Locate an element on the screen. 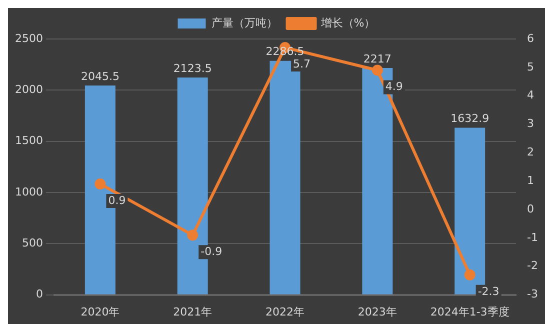 This screenshot has width=553, height=332. x-tick-label: 2021年 is located at coordinates (192, 311).